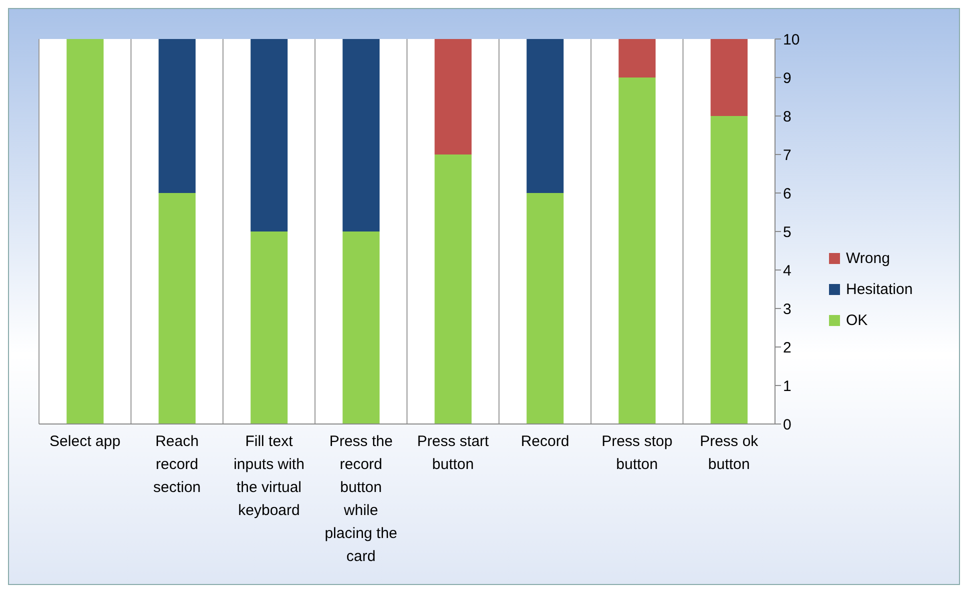 This screenshot has width=966, height=591. What do you see at coordinates (787, 386) in the screenshot?
I see `y-tick-label: 1` at bounding box center [787, 386].